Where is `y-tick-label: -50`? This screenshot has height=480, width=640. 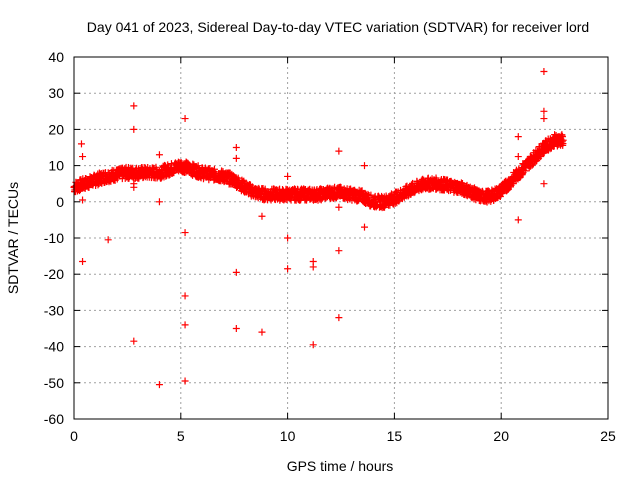 y-tick-label: -50 is located at coordinates (54, 383).